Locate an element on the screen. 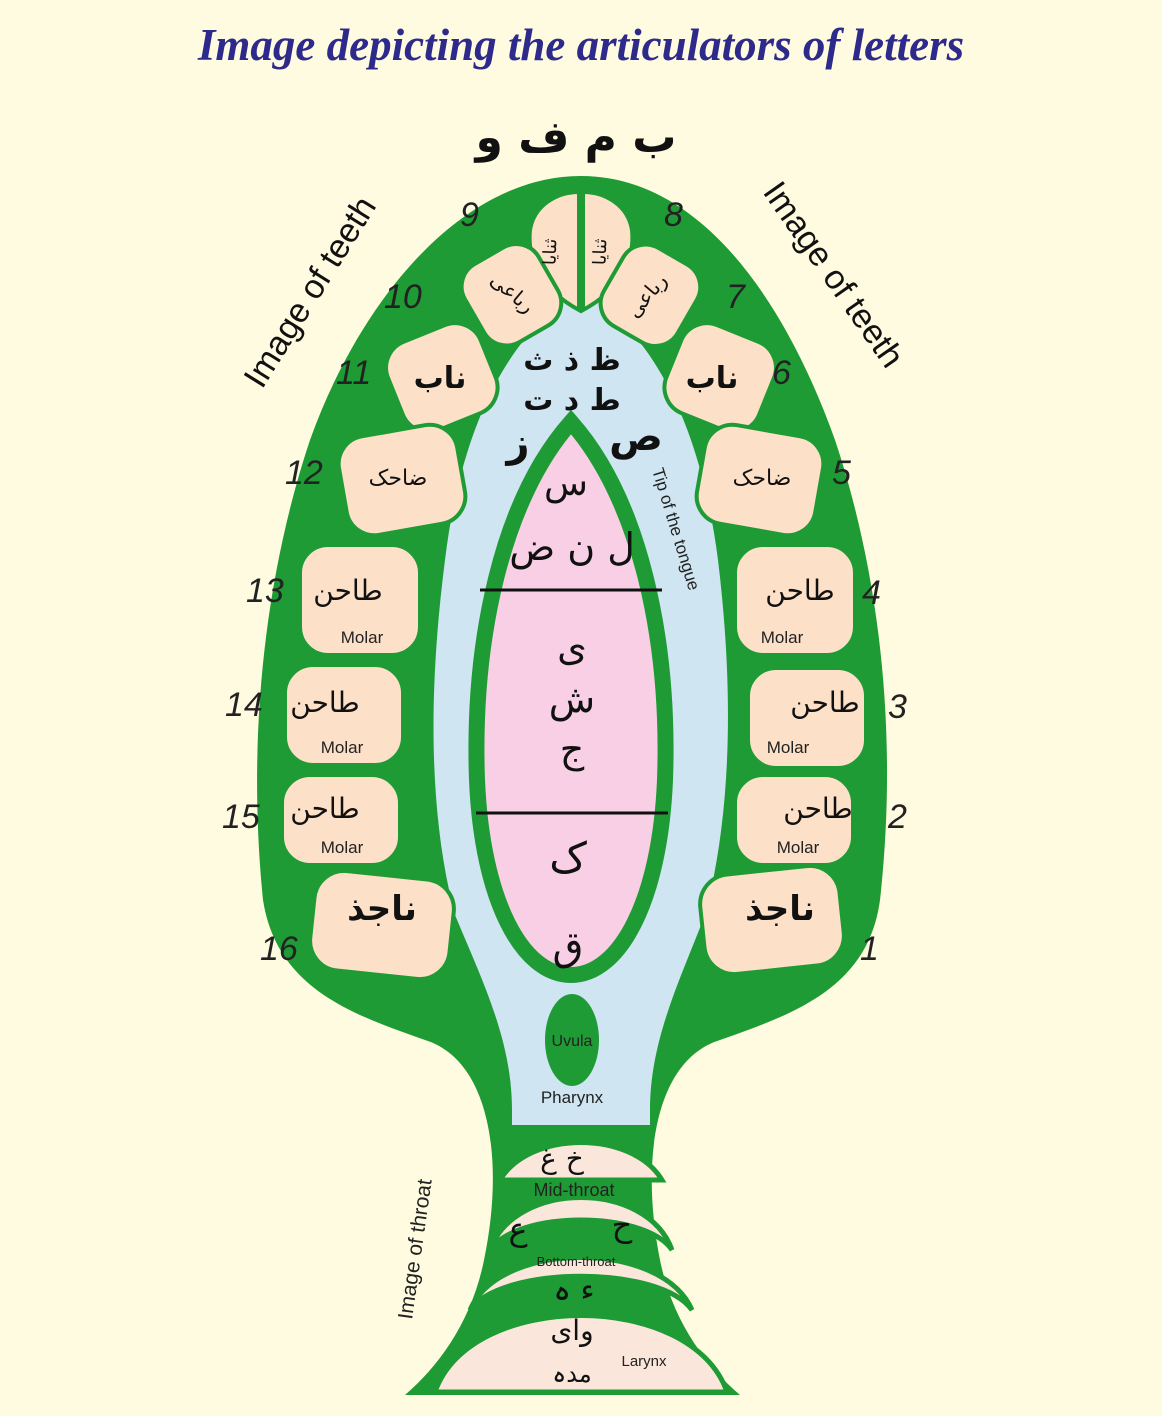 The width and height of the screenshot is (1162, 1416). tooth-4-name: طاحن is located at coordinates (799, 590).